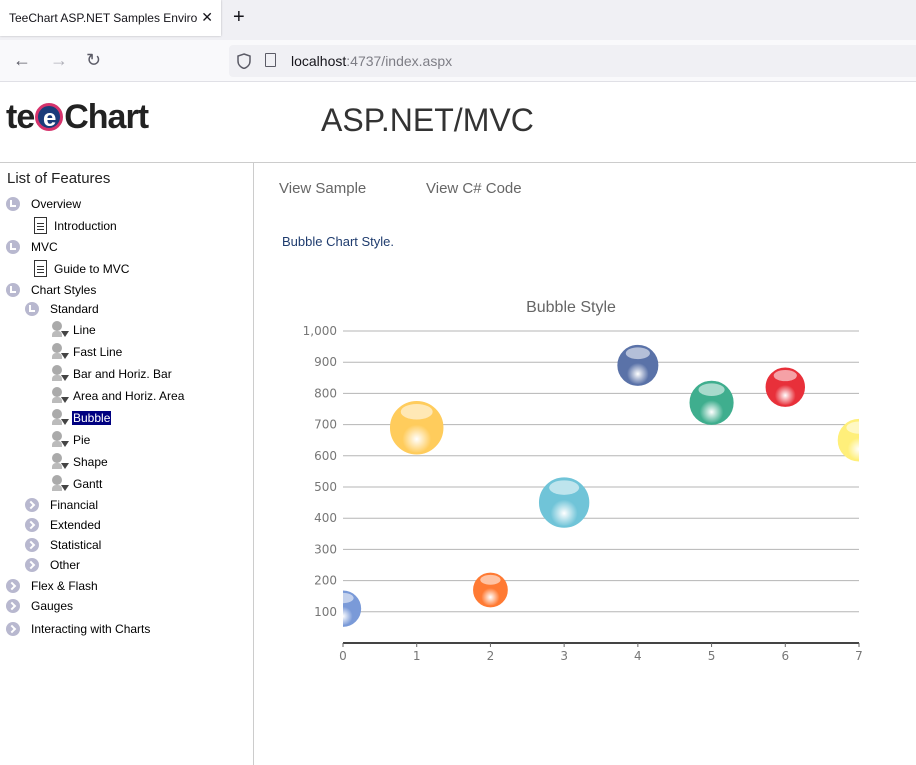 The image size is (916, 765). Describe the element at coordinates (325, 581) in the screenshot. I see `y-tick-label: 200` at that location.